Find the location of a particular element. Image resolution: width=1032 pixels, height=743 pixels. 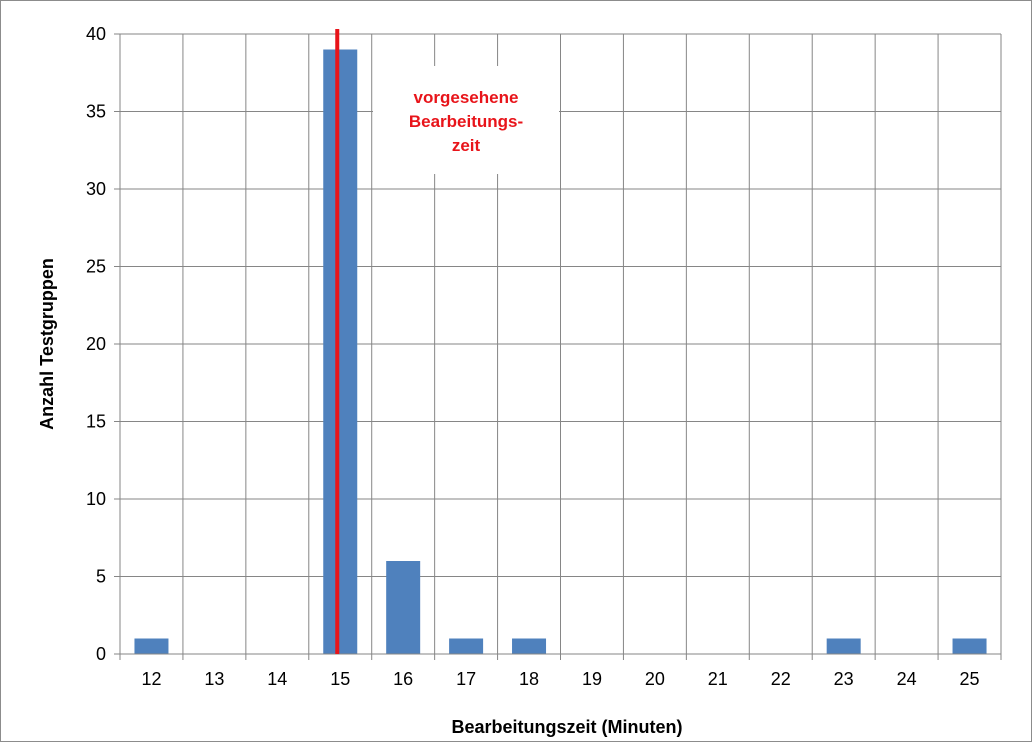

x-tick-label: 16 is located at coordinates (403, 679).